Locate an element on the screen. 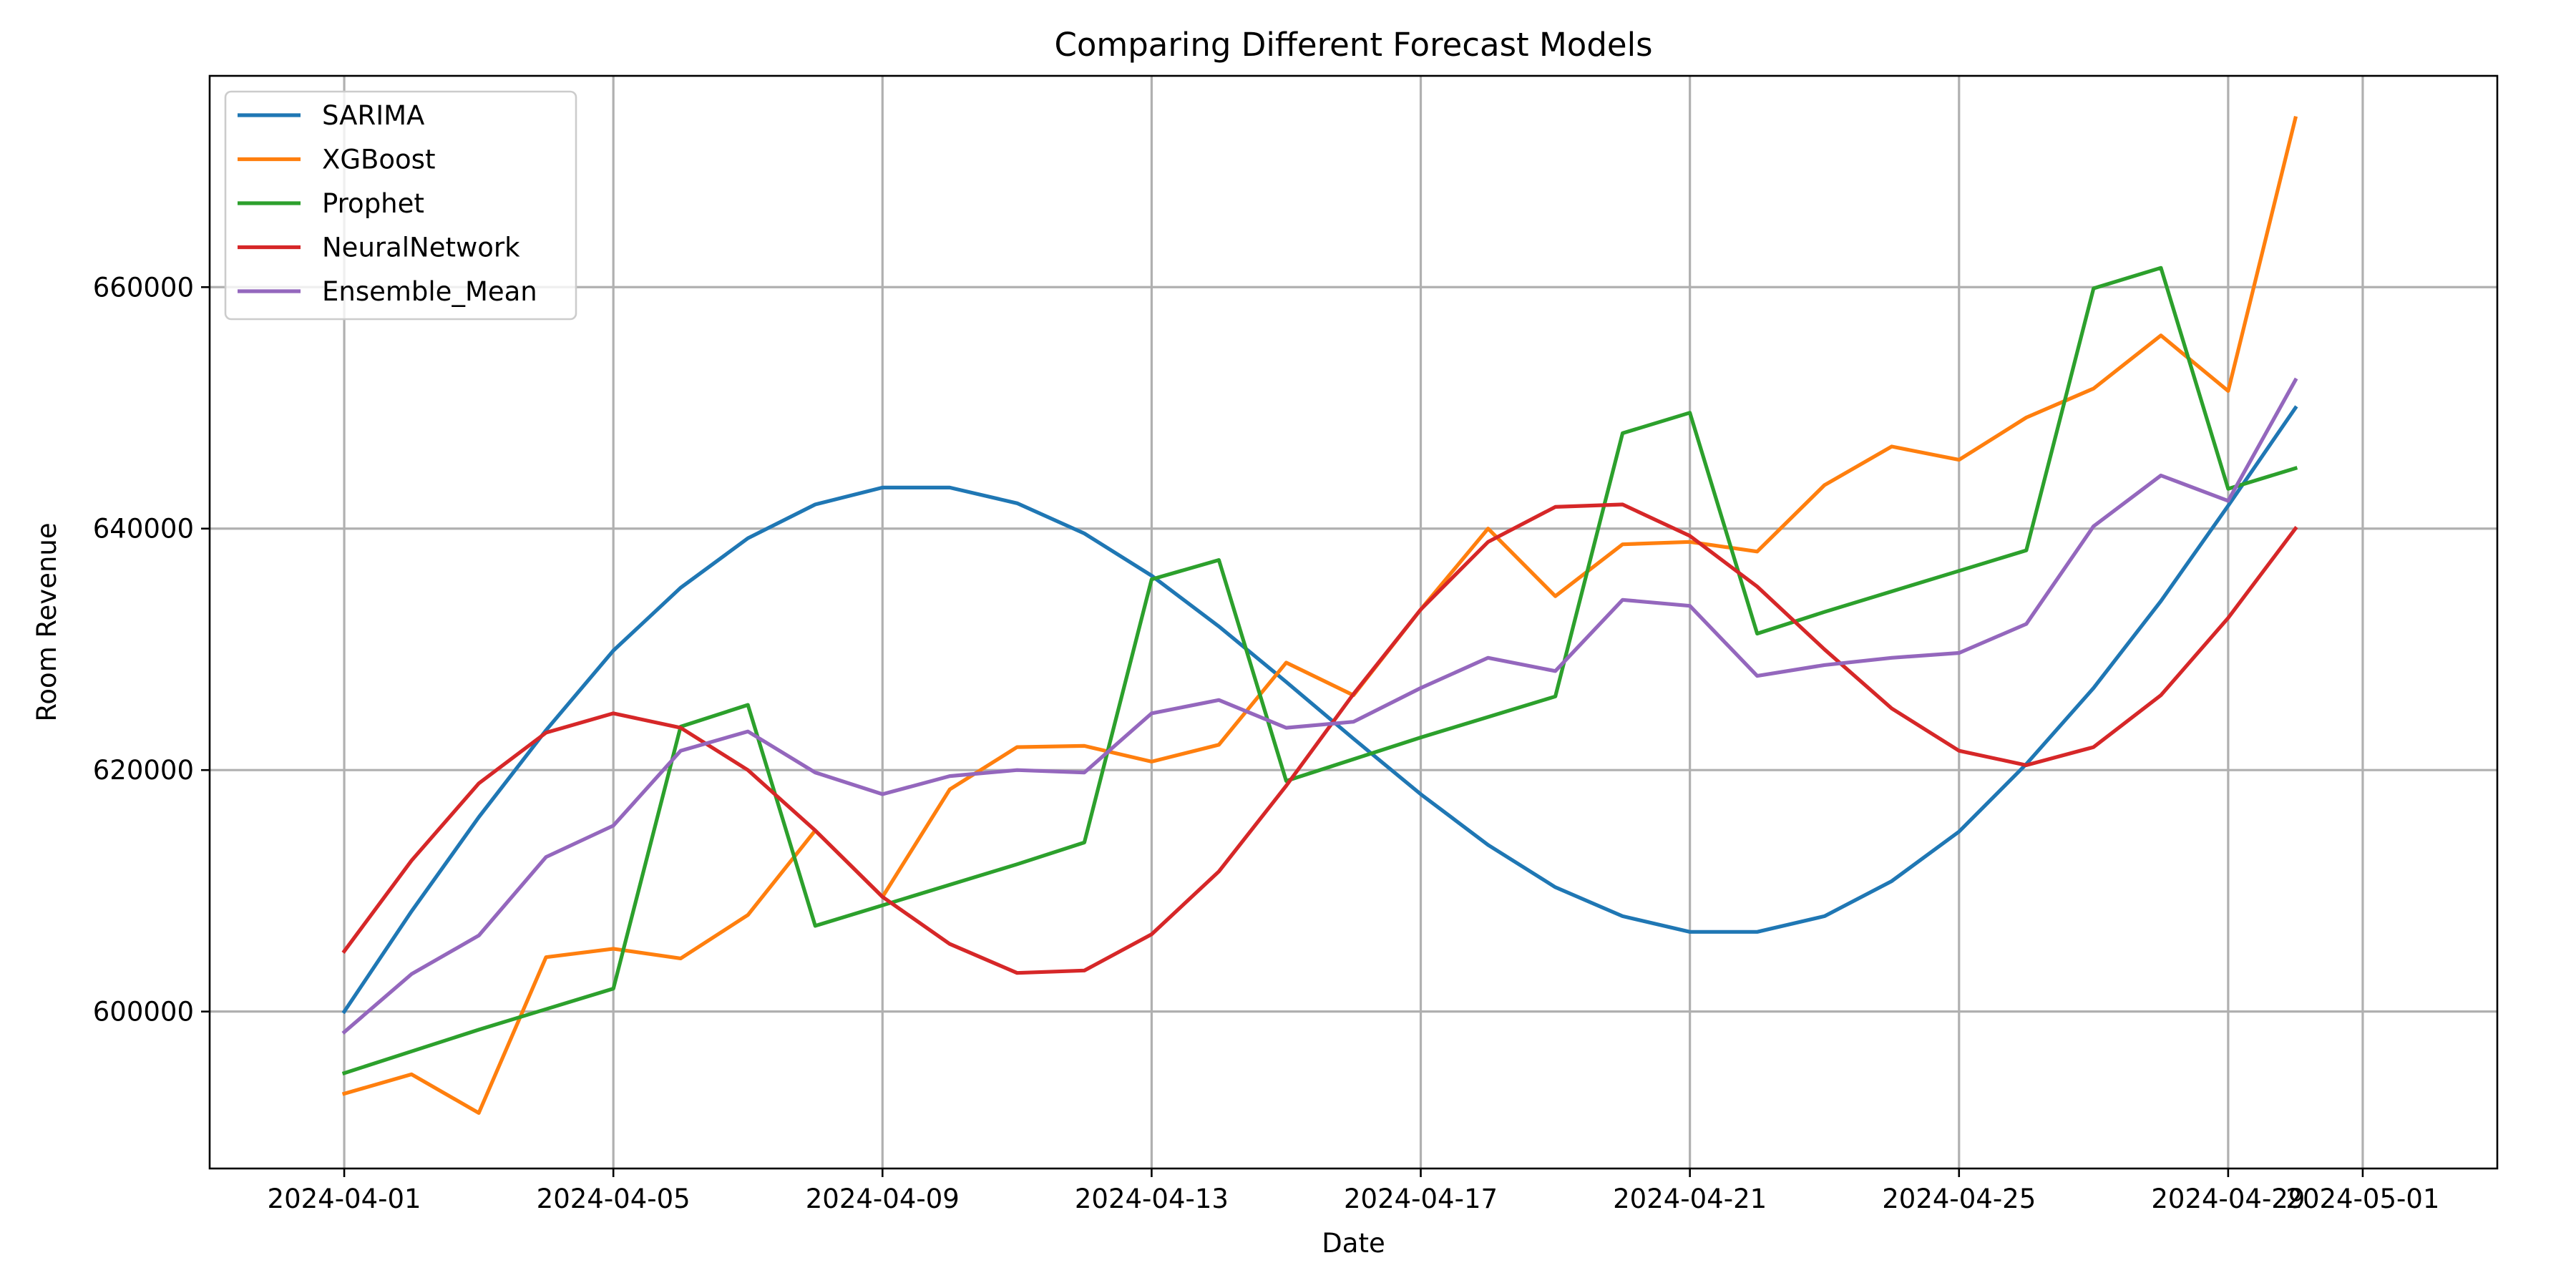 This screenshot has width=2576, height=1288. legend-label-sarima: SARIMA is located at coordinates (373, 115).